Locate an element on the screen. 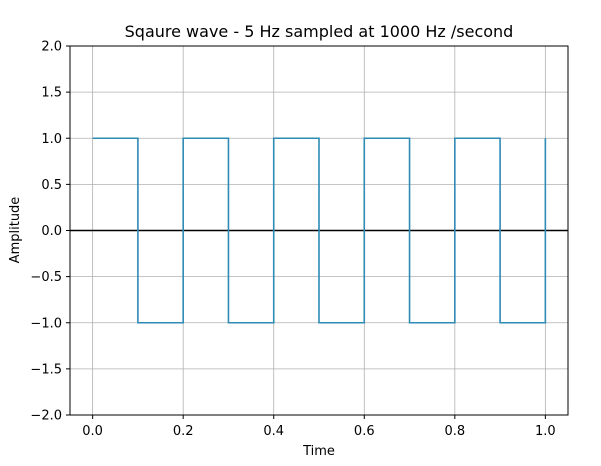 The height and width of the screenshot is (466, 601). x-tick-label: 1.0 is located at coordinates (545, 431).